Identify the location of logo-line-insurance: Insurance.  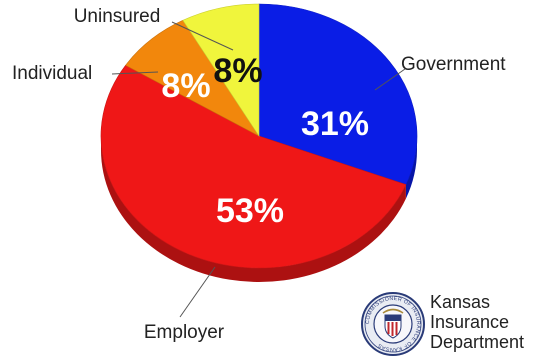
(470, 322).